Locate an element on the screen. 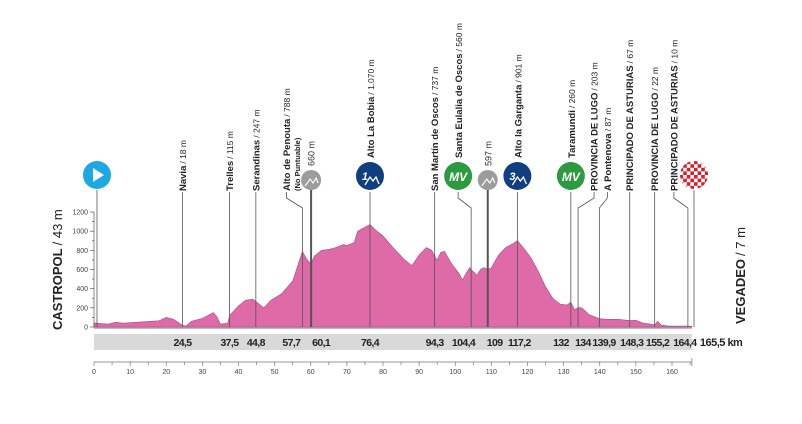  x-tick-label: 150 is located at coordinates (636, 372).